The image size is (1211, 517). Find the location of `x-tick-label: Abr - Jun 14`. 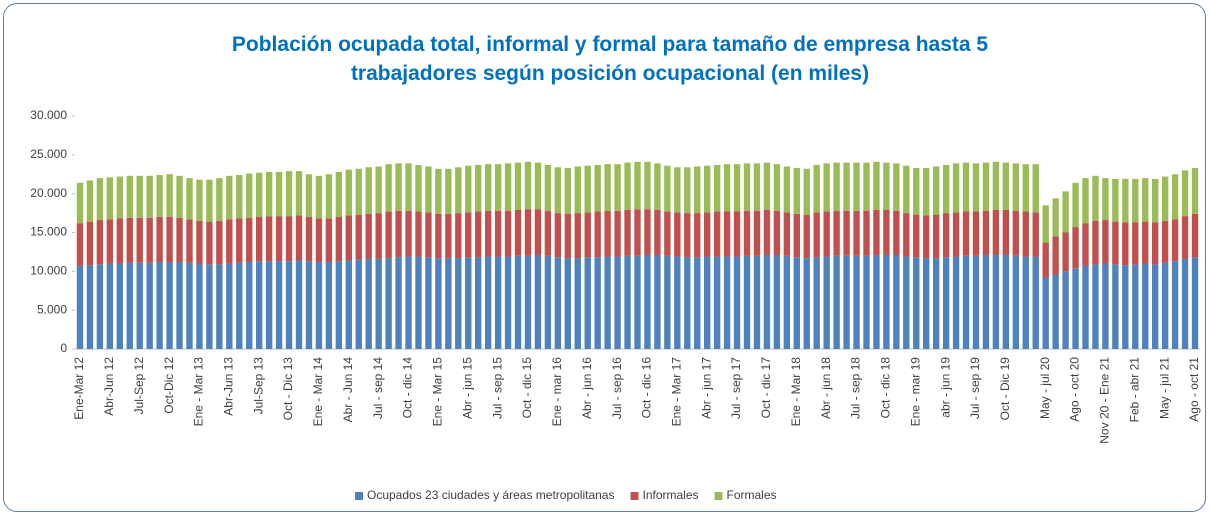

x-tick-label: Abr - Jun 14 is located at coordinates (348, 390).